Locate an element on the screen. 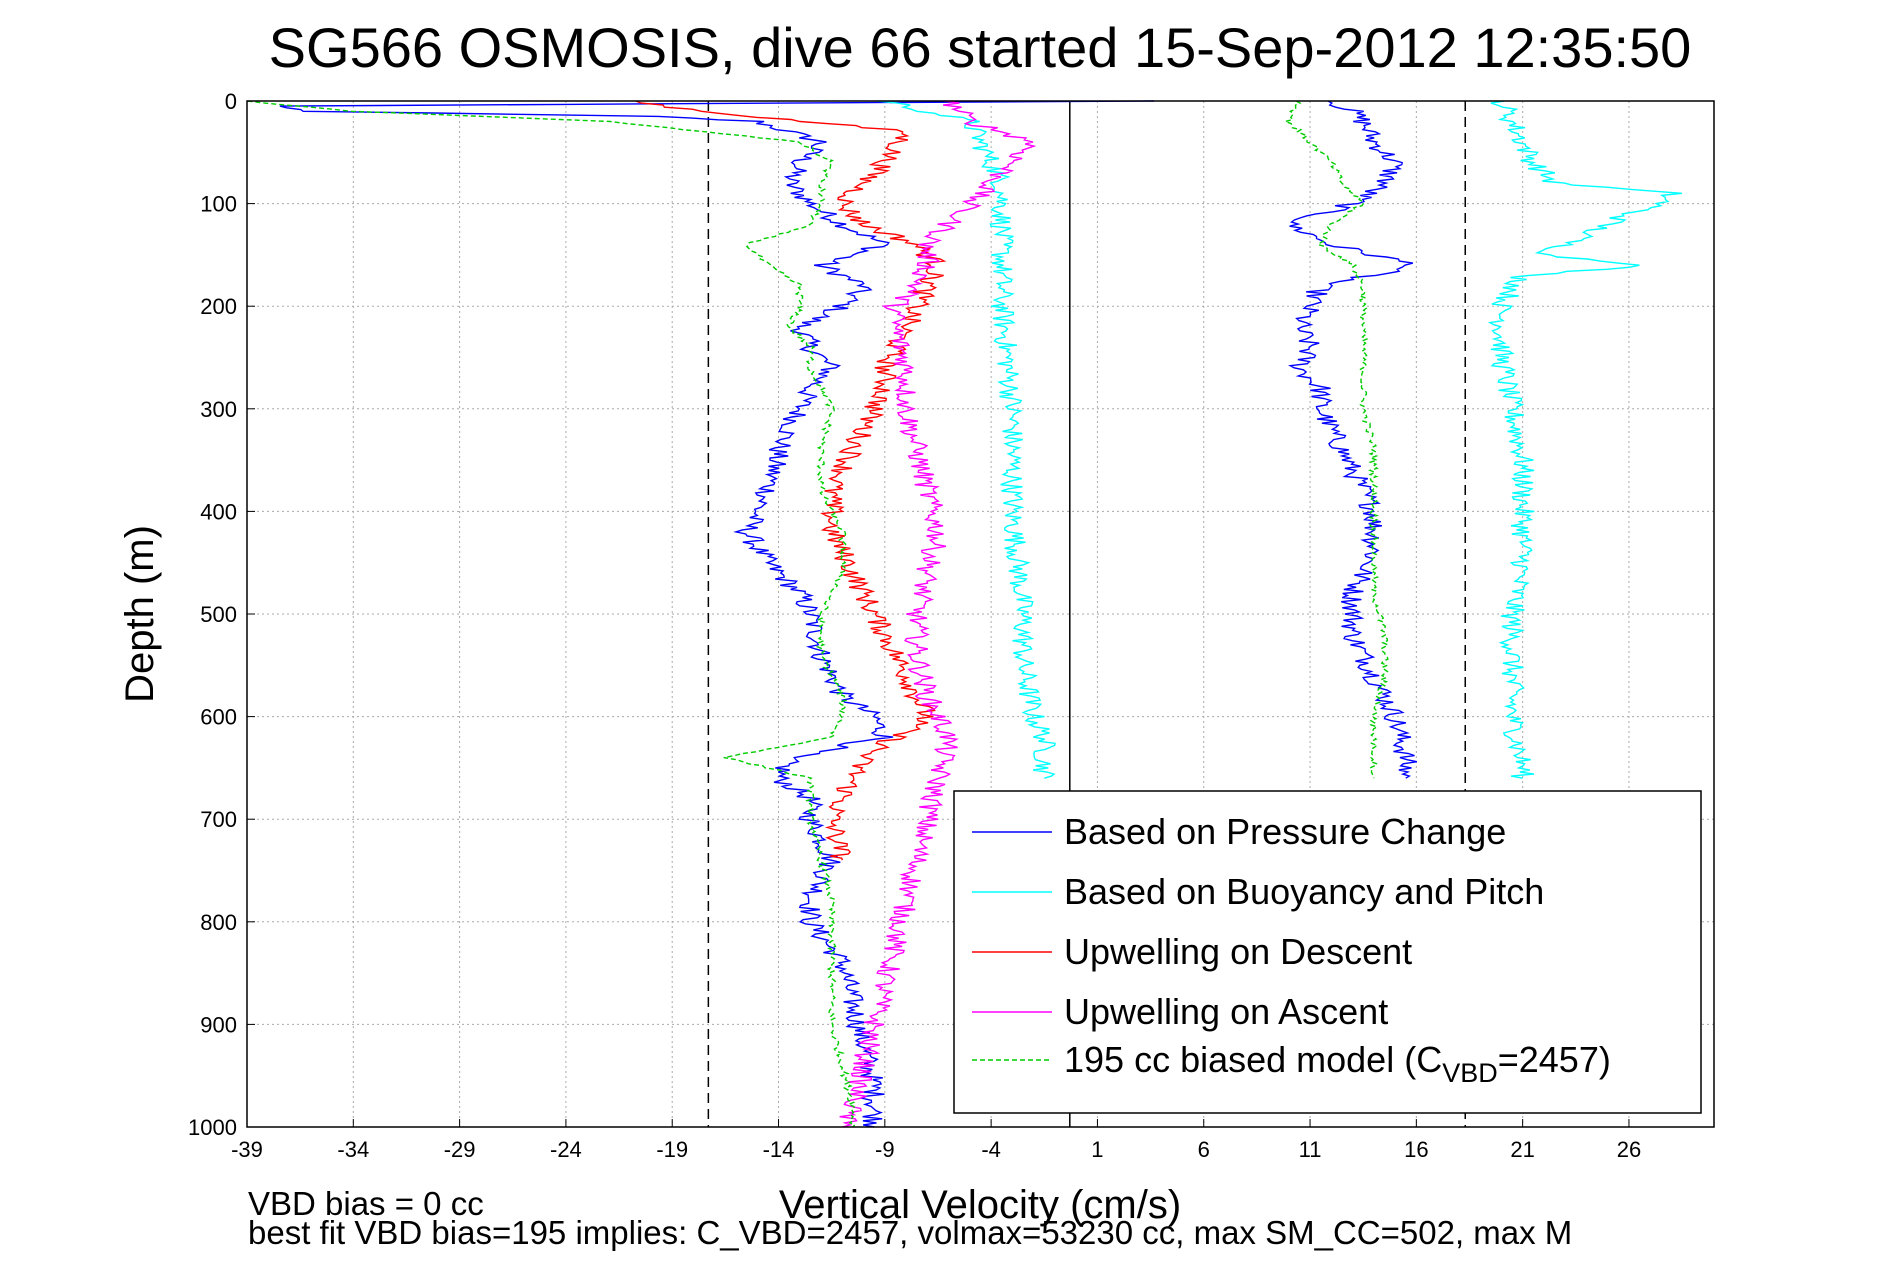 The height and width of the screenshot is (1267, 1891). x-tick-label: 11 is located at coordinates (1310, 1149).